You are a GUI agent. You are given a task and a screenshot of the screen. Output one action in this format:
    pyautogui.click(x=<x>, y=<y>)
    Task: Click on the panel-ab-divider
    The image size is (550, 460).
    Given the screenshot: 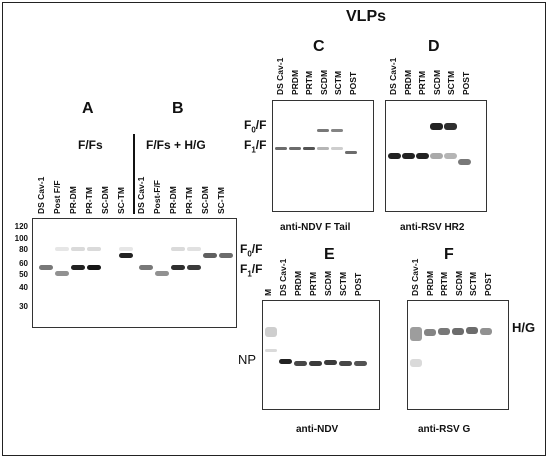 What is the action you would take?
    pyautogui.click(x=134, y=174)
    